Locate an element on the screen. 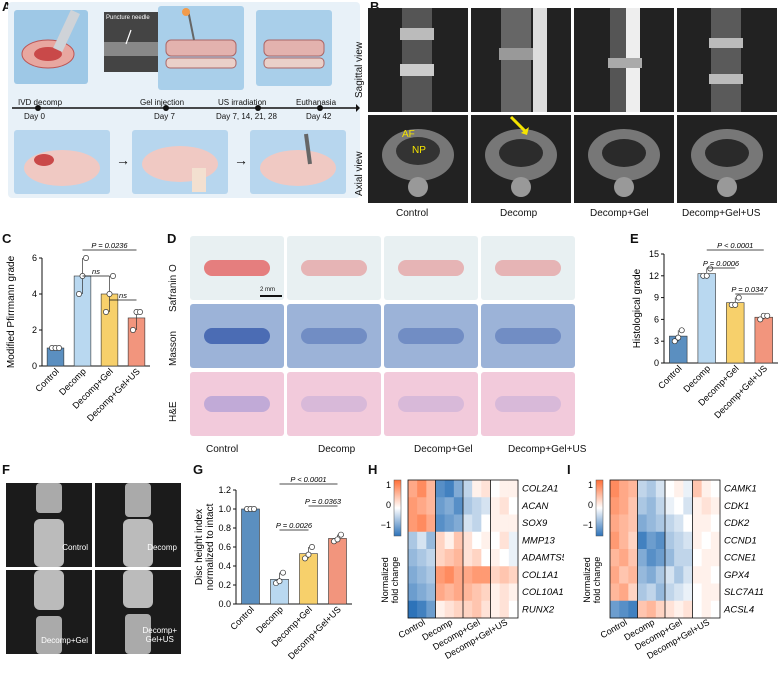  xray-label: Decomp is located at coordinates (162, 547).